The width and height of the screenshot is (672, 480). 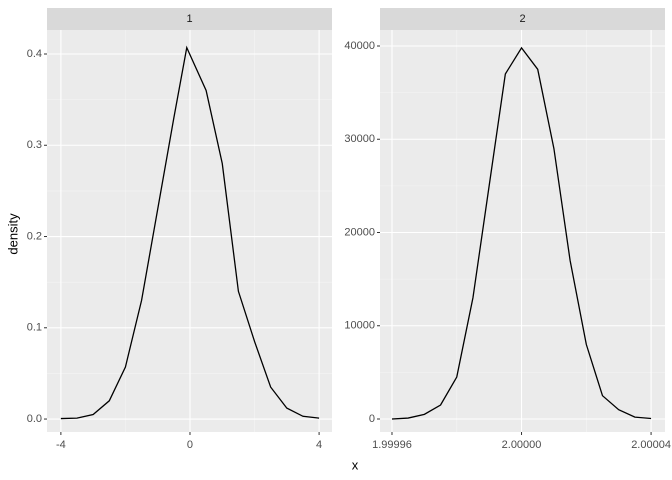 What do you see at coordinates (34, 236) in the screenshot?
I see `y-tick-label: 0.2` at bounding box center [34, 236].